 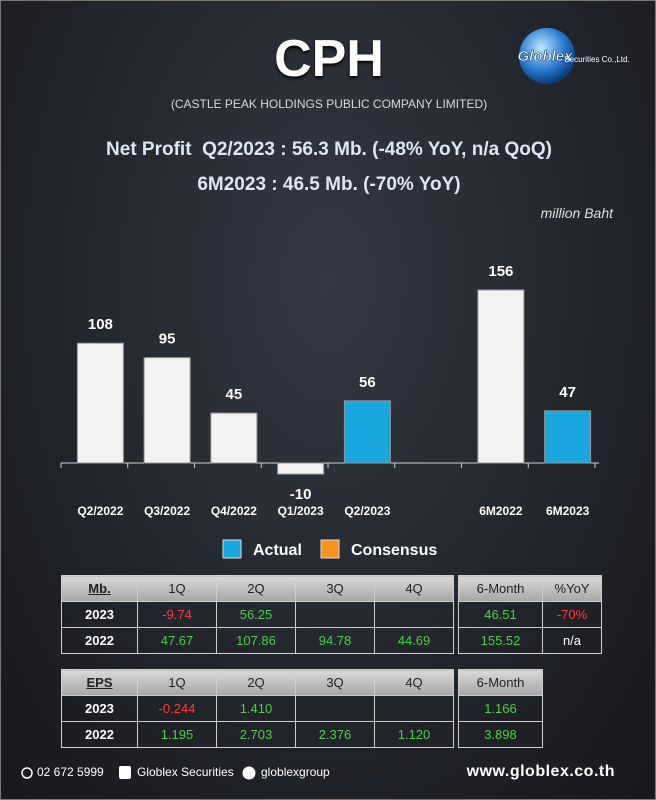 I want to click on table-row: 2022 47.67 107.86 94.78 44.69, so click(x=257, y=640).